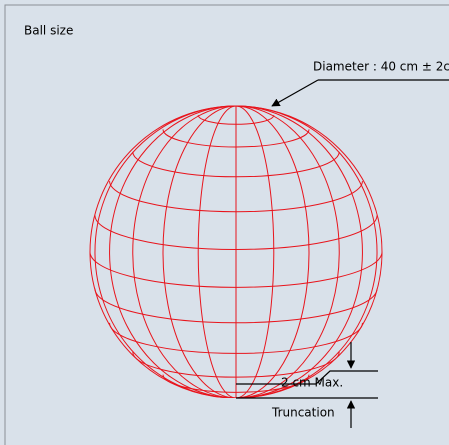  I want to click on diameter-arrow, so click(295, 93).